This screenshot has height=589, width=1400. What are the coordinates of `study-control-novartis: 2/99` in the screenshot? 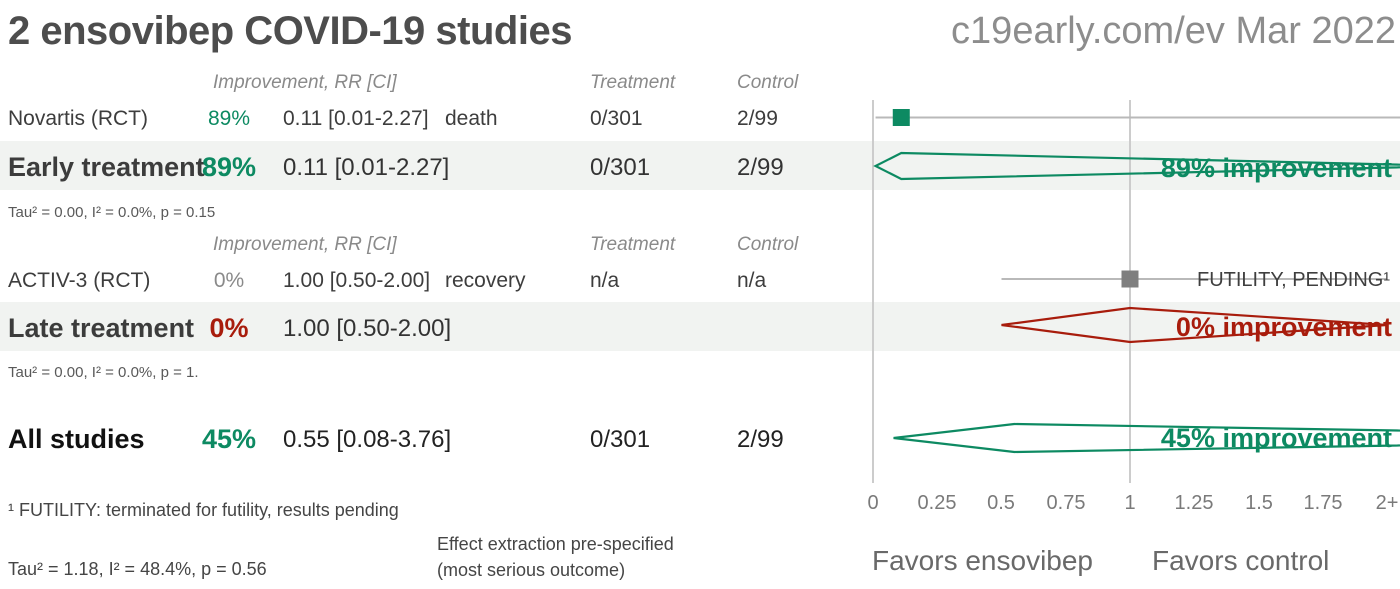 It's located at (757, 118).